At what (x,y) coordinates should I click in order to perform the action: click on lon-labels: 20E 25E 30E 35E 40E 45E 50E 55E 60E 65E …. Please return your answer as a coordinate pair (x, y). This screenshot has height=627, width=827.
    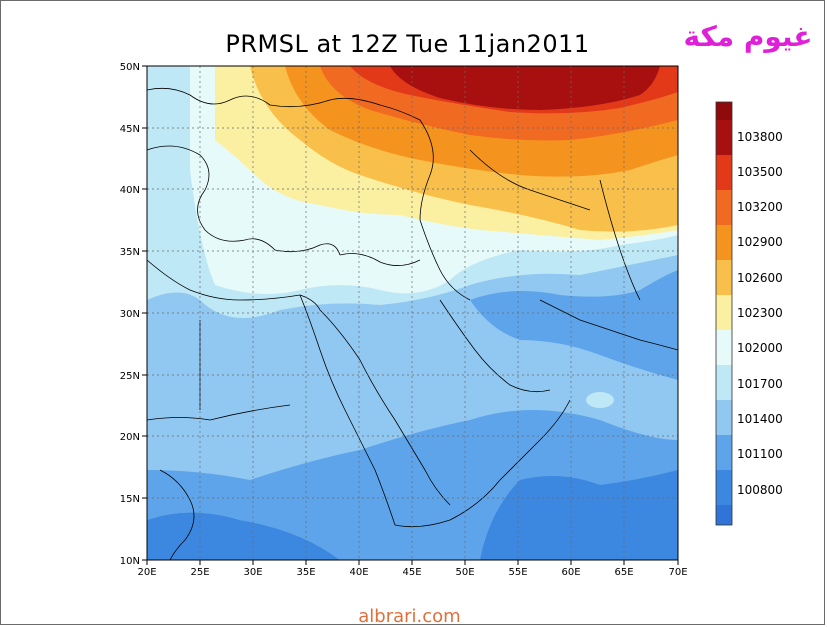
    Looking at the image, I should click on (412, 572).